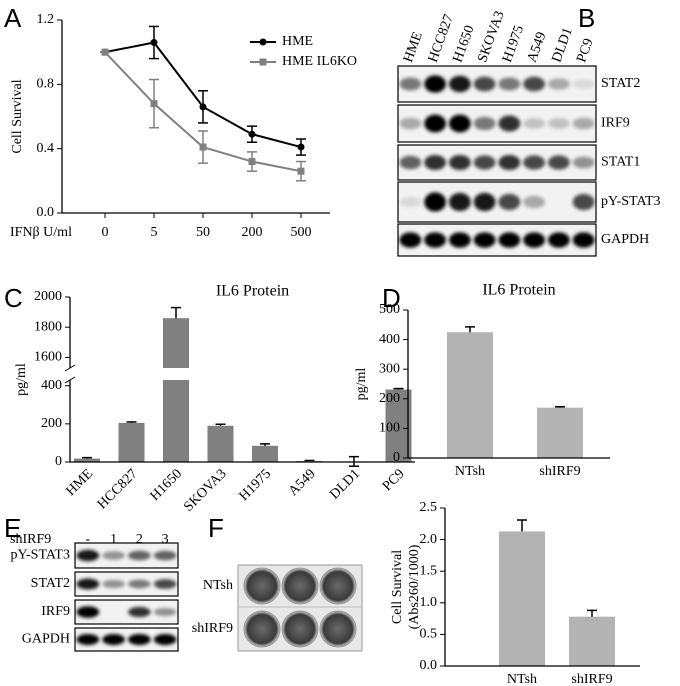  Describe the element at coordinates (218, 585) in the screenshot. I see `row-label: NTsh` at that location.